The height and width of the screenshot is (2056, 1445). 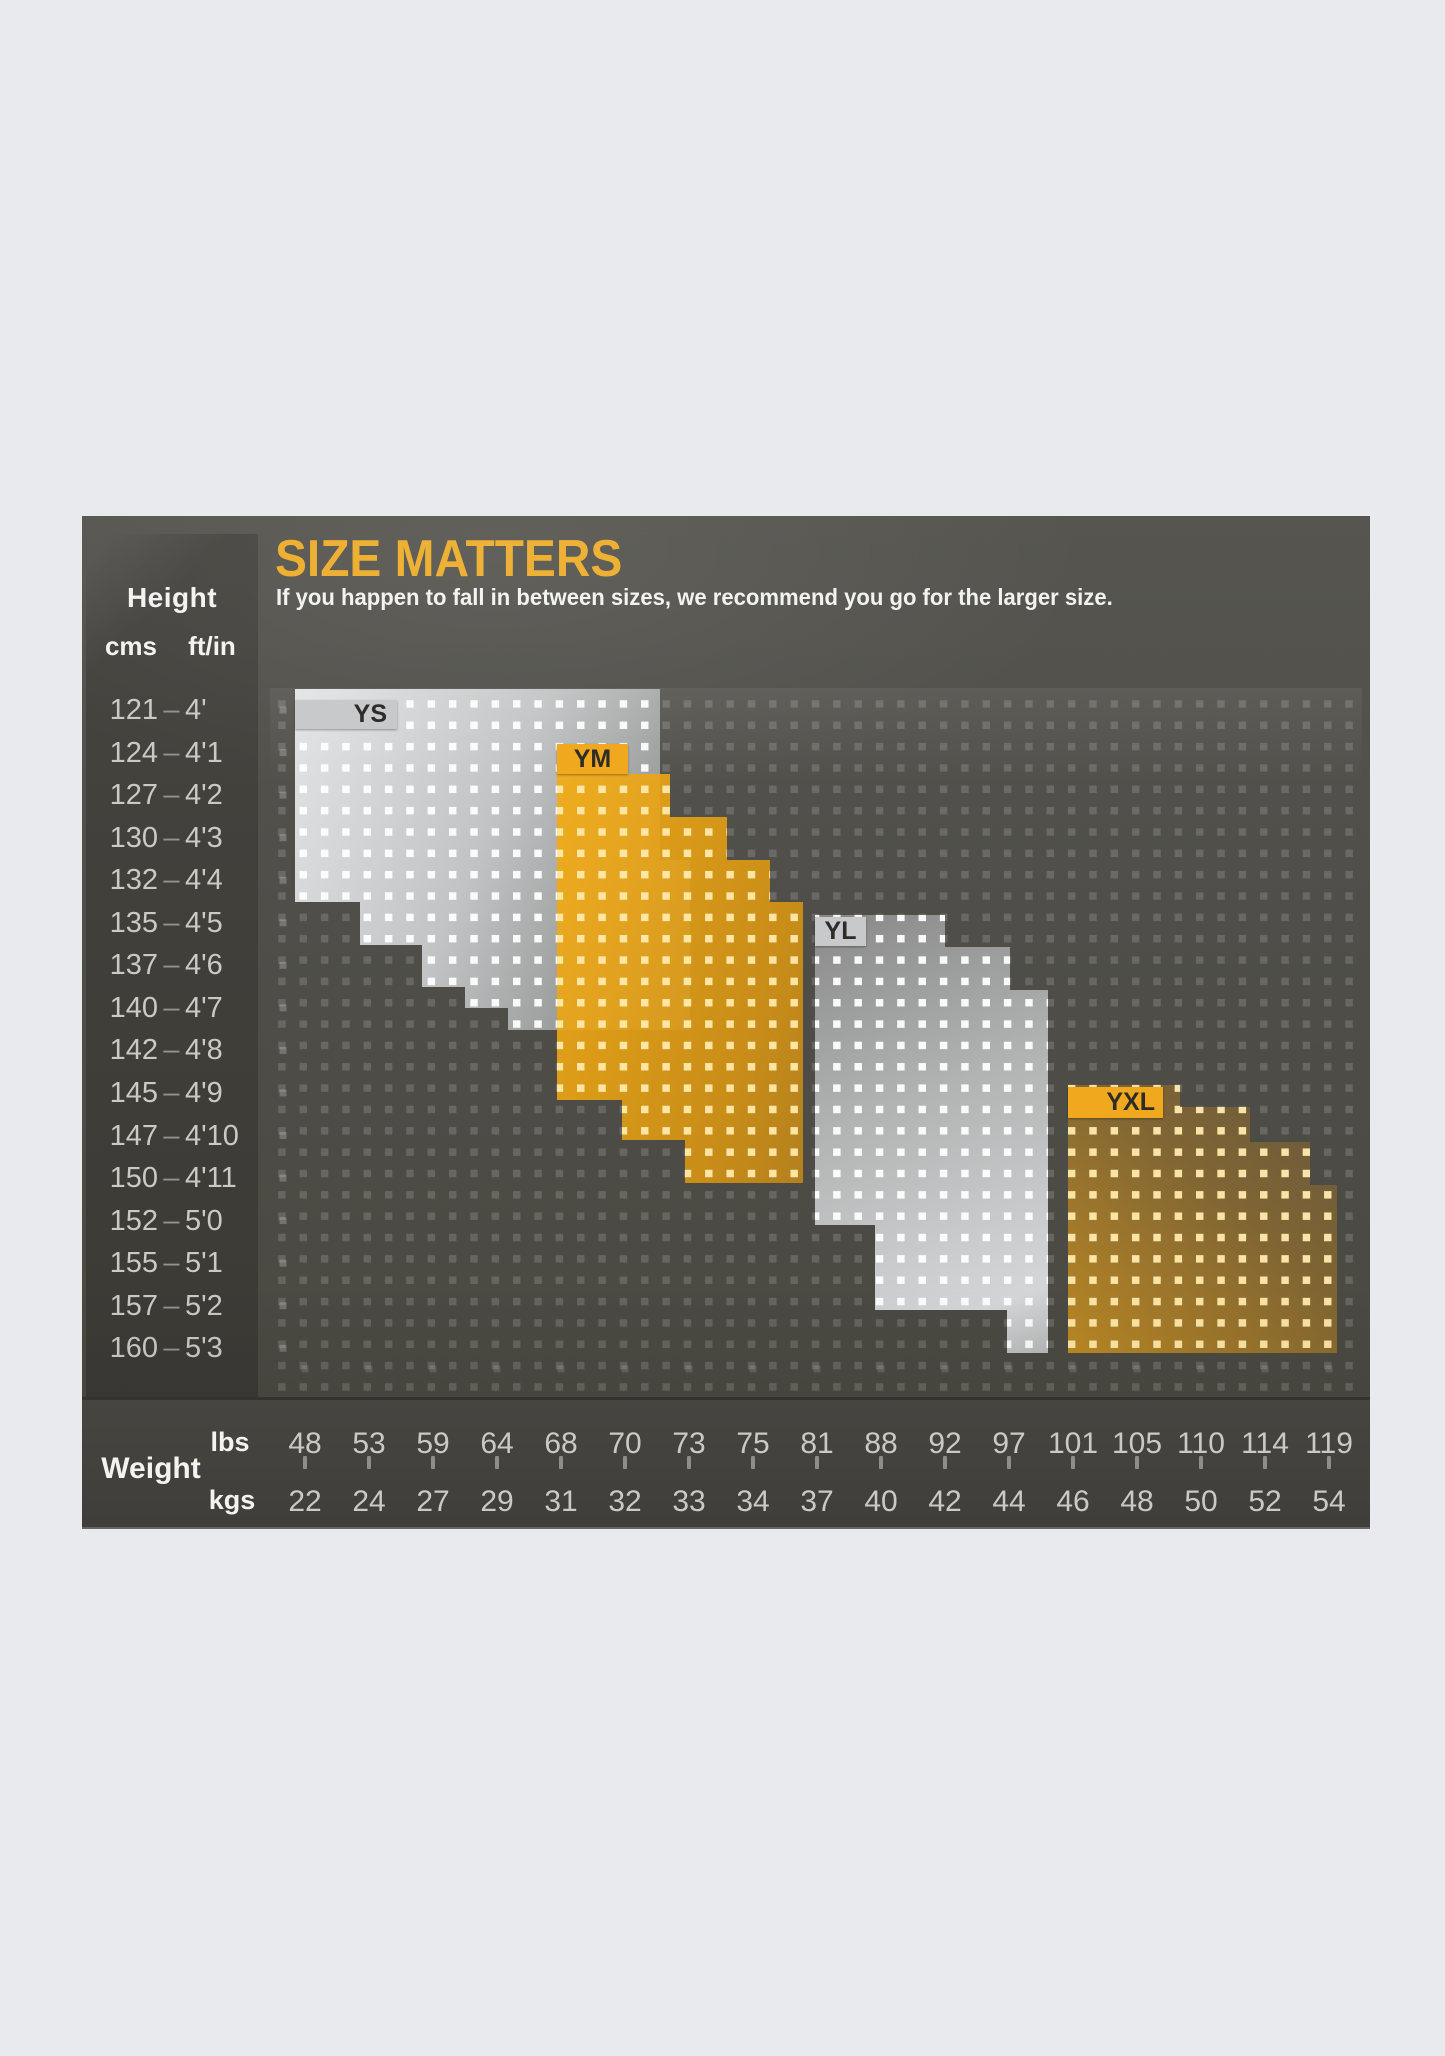 What do you see at coordinates (561, 1501) in the screenshot?
I see `weight-kgs-value: 31` at bounding box center [561, 1501].